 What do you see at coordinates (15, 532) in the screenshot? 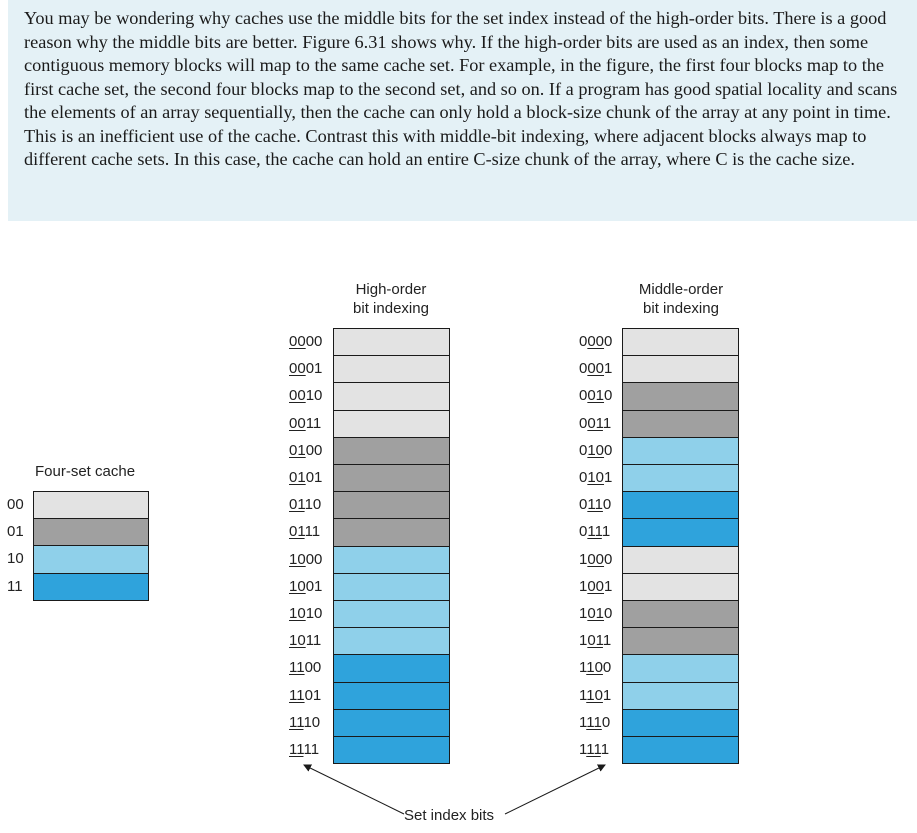
I see `cache-set-label: 01` at bounding box center [15, 532].